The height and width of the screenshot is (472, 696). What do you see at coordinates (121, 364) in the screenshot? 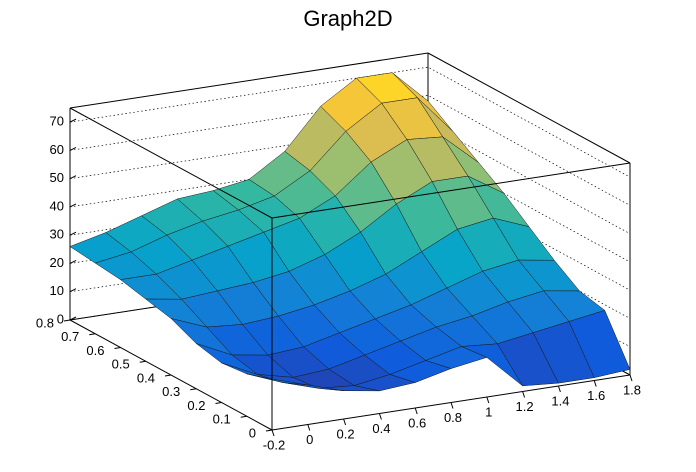
I see `y-tick-label: 0.5` at bounding box center [121, 364].